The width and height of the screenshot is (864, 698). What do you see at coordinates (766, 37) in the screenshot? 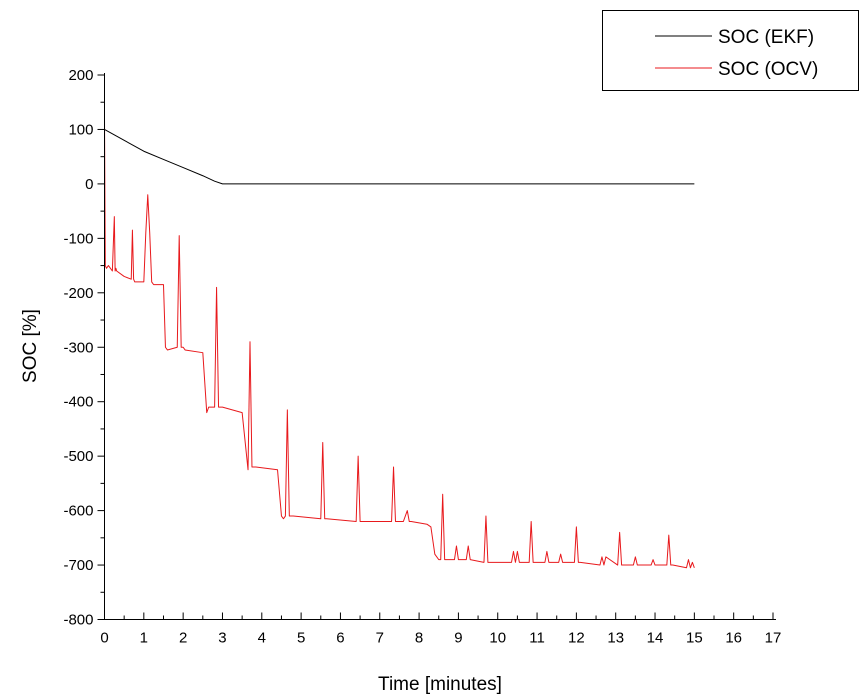
I see `legend-label-ekf: SOC (EKF)` at bounding box center [766, 37].